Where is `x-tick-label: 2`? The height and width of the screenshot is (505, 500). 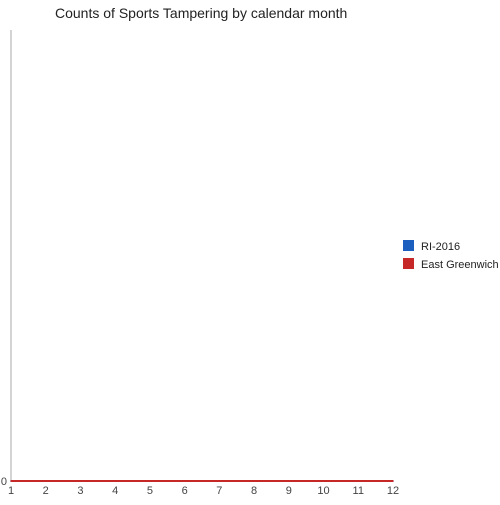 x-tick-label: 2 is located at coordinates (46, 491).